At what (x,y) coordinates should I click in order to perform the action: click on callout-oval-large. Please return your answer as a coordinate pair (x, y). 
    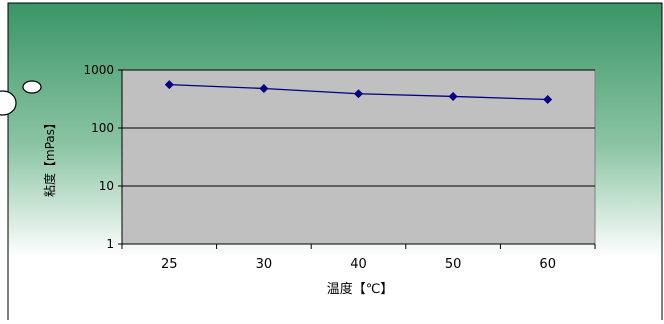
    Looking at the image, I should click on (8, 103).